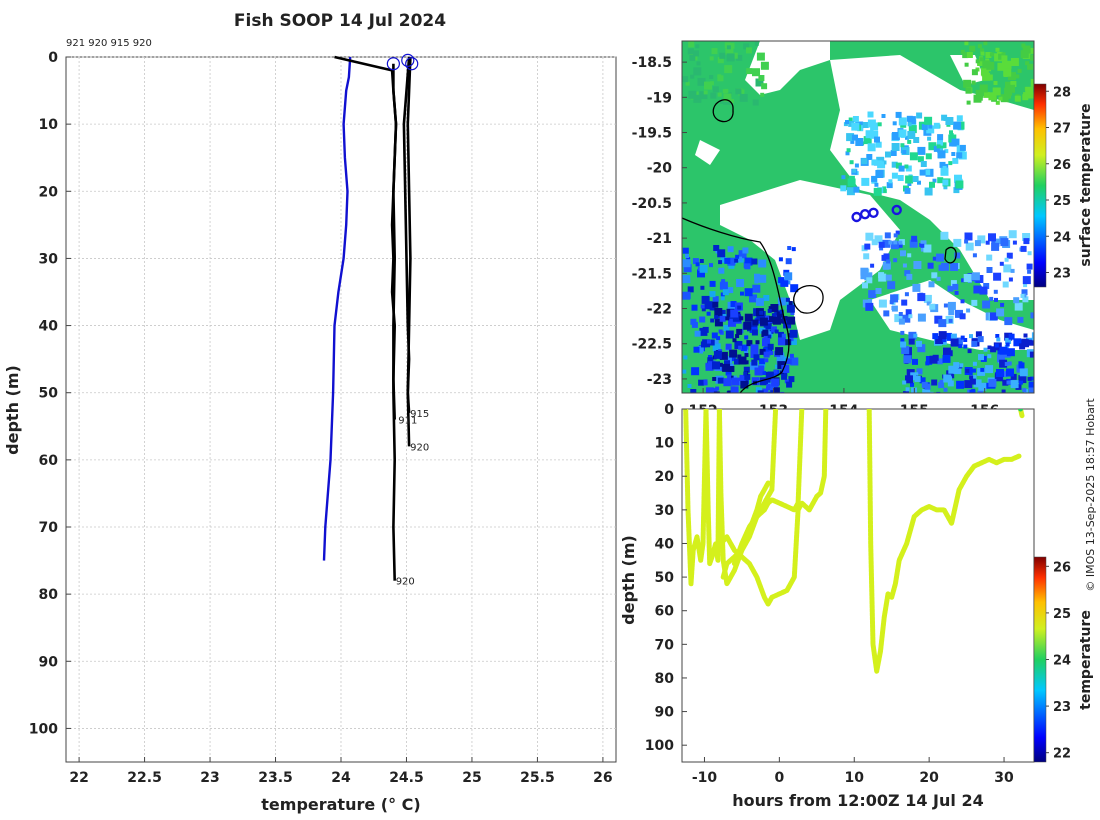 This screenshot has height=820, width=1100. Describe the element at coordinates (855, 778) in the screenshot. I see `depth-time-xtick-label: 10` at that location.